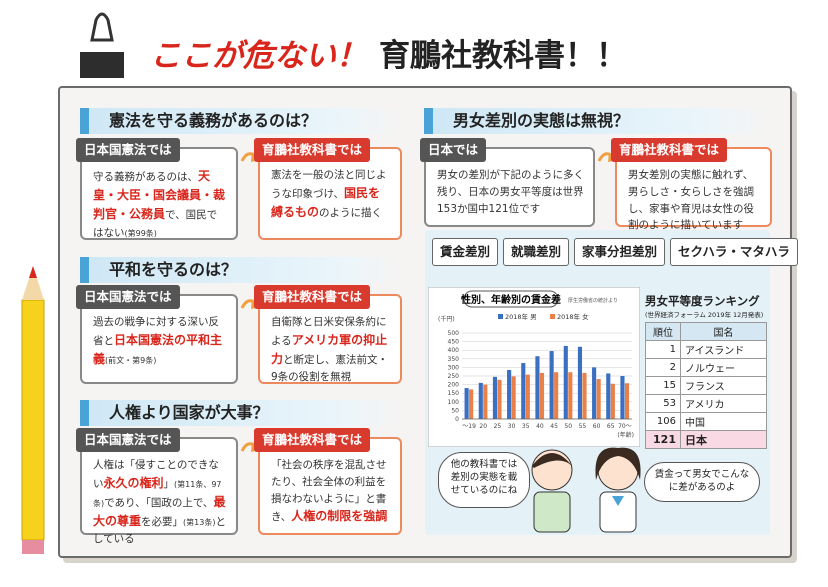 This screenshot has height=587, width=828. What do you see at coordinates (702, 482) in the screenshot?
I see `speech-bubble: 賃金って男女でこんなに差があるのよ` at bounding box center [702, 482].